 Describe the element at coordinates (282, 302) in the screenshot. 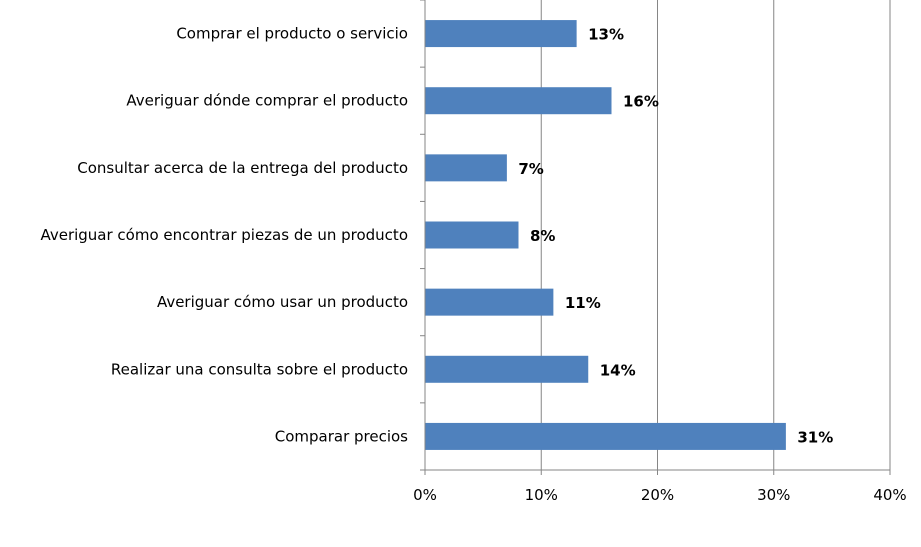

I see `category-label: Averiguar cómo usar un producto` at that location.